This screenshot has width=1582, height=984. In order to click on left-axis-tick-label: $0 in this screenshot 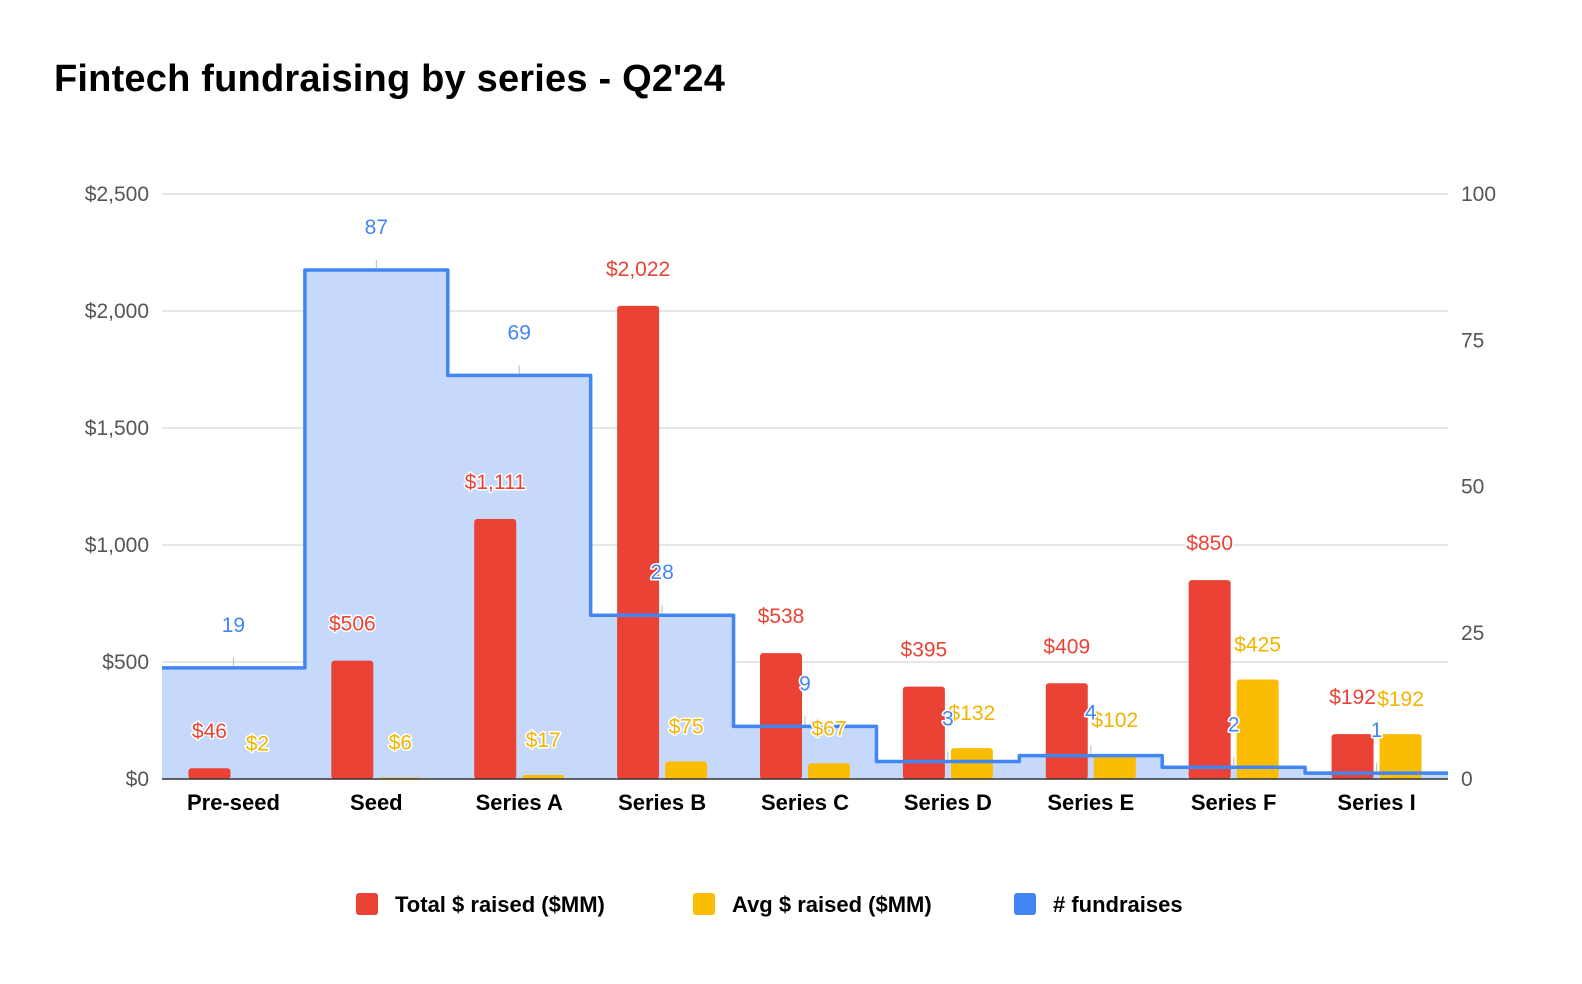, I will do `click(137, 779)`.